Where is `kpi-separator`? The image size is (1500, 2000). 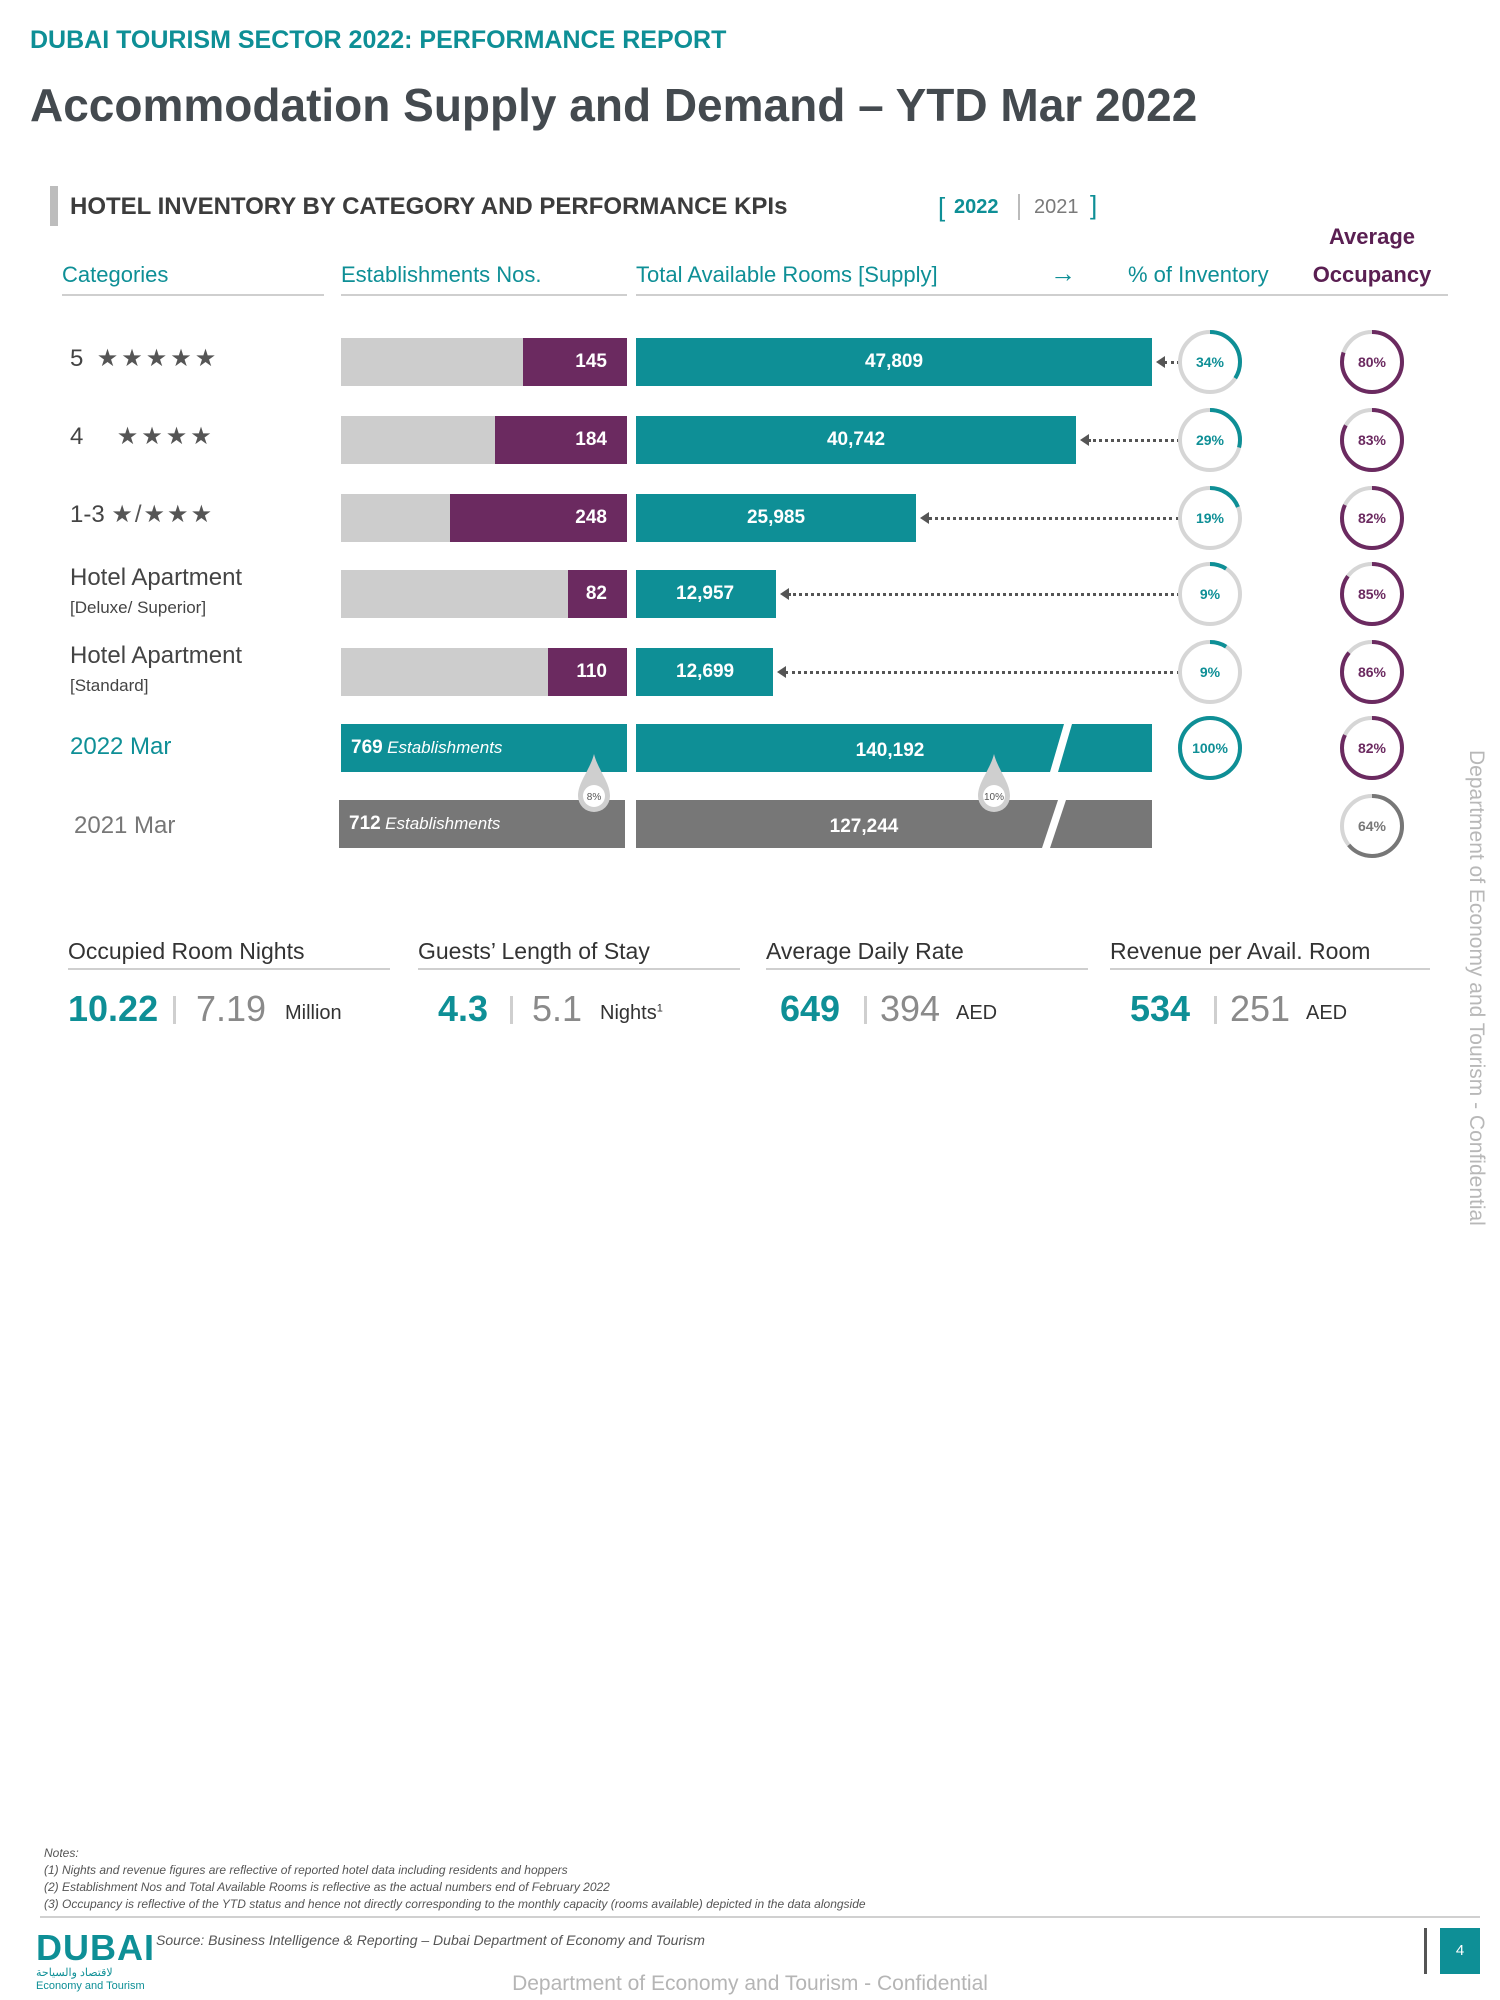
kpi-separator is located at coordinates (511, 1010).